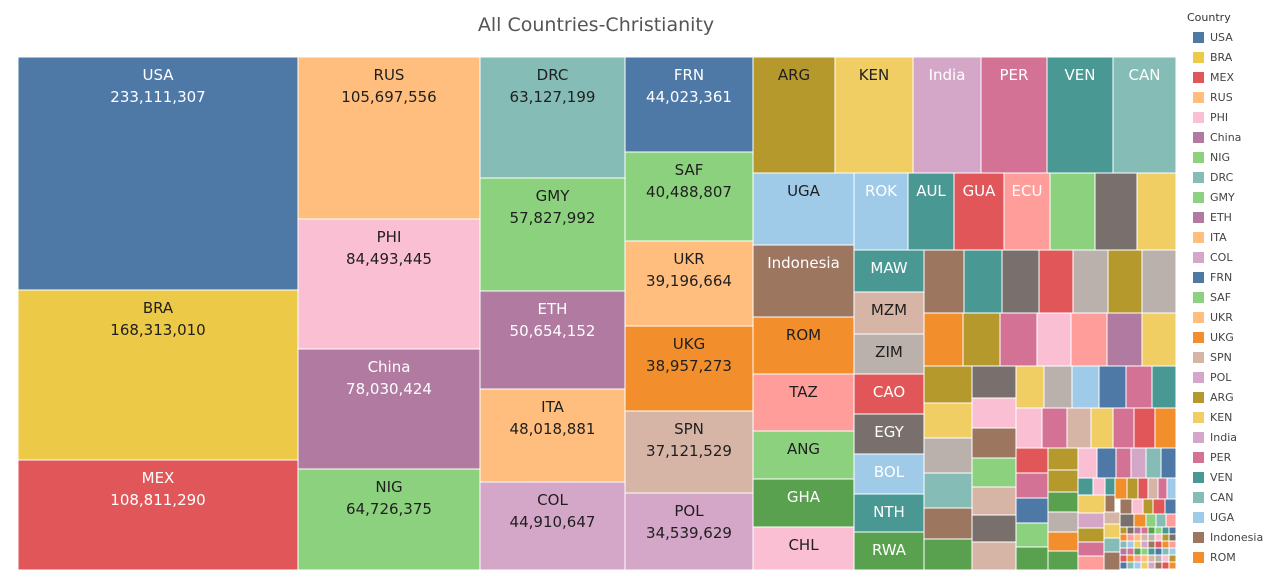 The image size is (1287, 584). I want to click on cell-drc, so click(552, 117).